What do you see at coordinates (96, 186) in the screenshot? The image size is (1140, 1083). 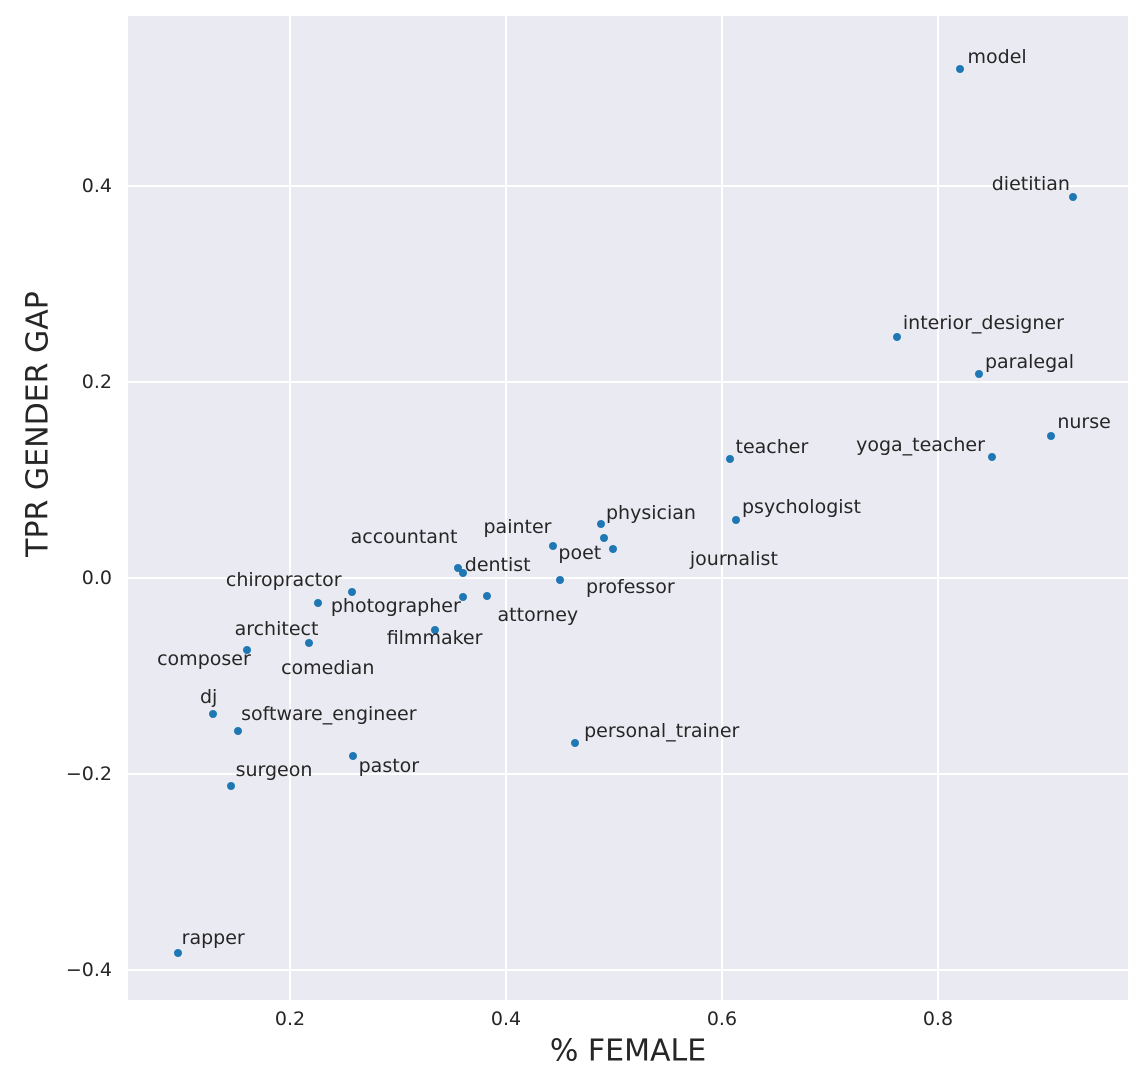 I see `y-tick-label: 0.4` at bounding box center [96, 186].